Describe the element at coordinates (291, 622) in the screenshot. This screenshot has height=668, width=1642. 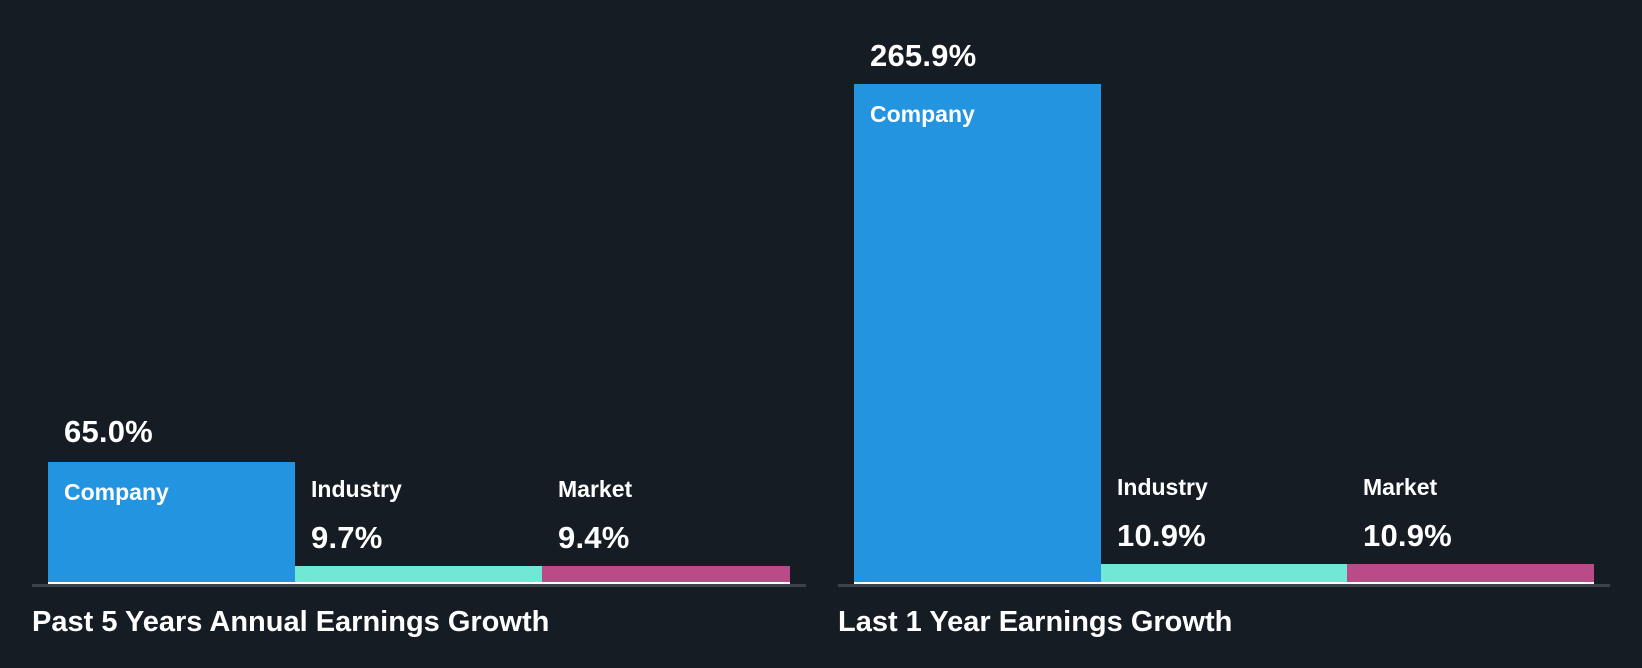
I see `chart-title: Past 5 Years Annual Earnings Growth` at that location.